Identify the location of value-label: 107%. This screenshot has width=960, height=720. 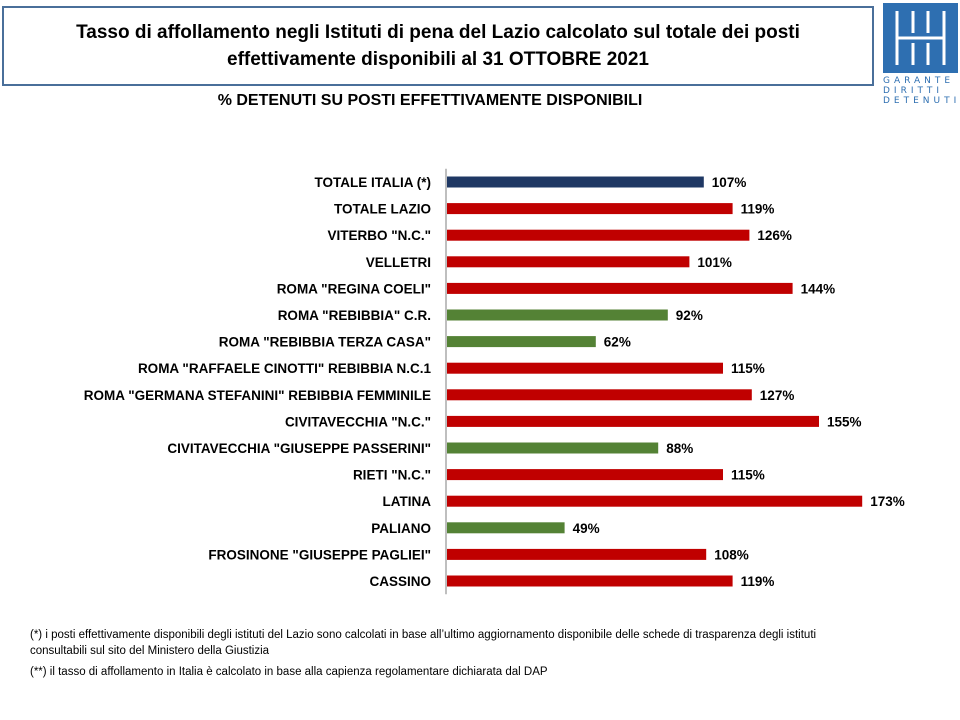
(729, 182).